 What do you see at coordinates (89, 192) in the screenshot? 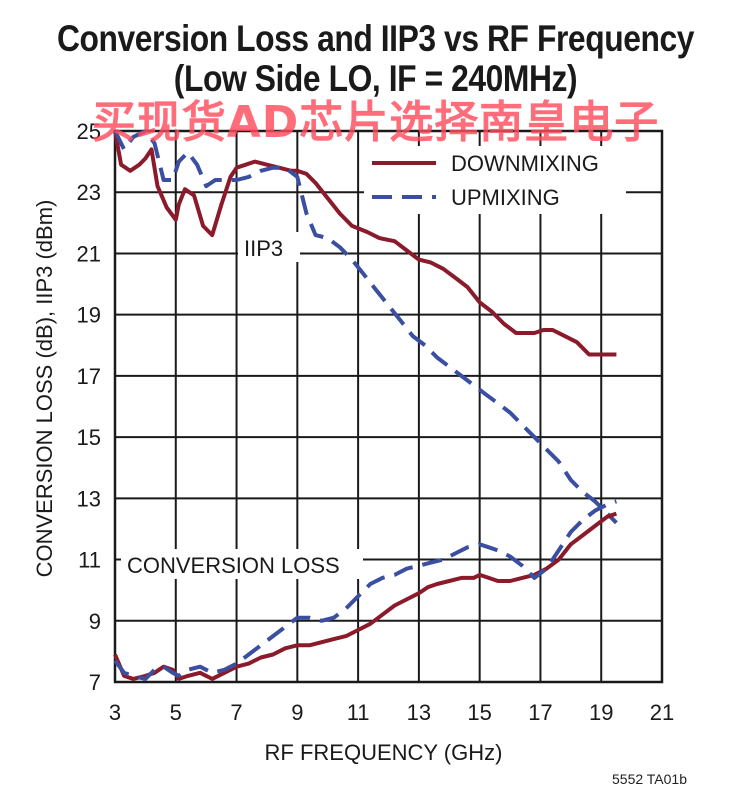
I see `y-tick-label: 23` at bounding box center [89, 192].